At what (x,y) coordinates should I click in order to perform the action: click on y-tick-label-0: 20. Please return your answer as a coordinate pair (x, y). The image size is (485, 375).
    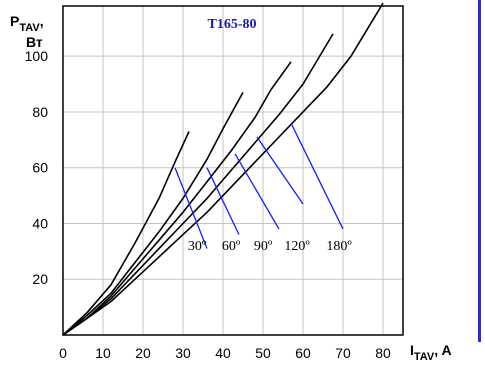
    Looking at the image, I should click on (40, 279).